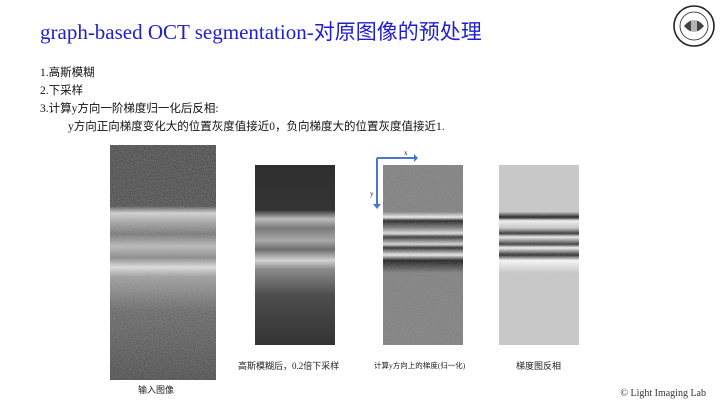 This screenshot has height=405, width=720. I want to click on oct-inverted-gradient-image, so click(539, 255).